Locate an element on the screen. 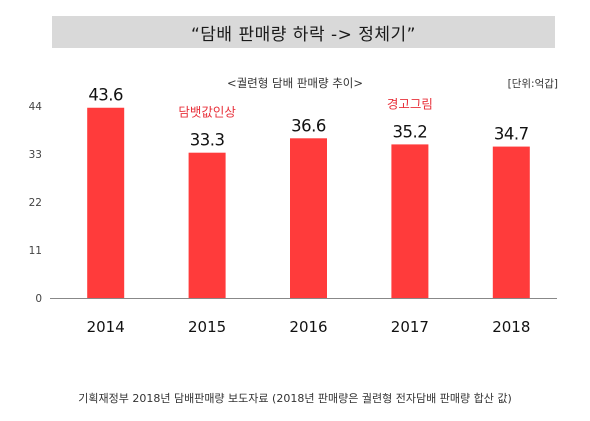 This screenshot has height=421, width=590. title-band: “담배 판매량 하락 -> 정체기” is located at coordinates (303, 32).